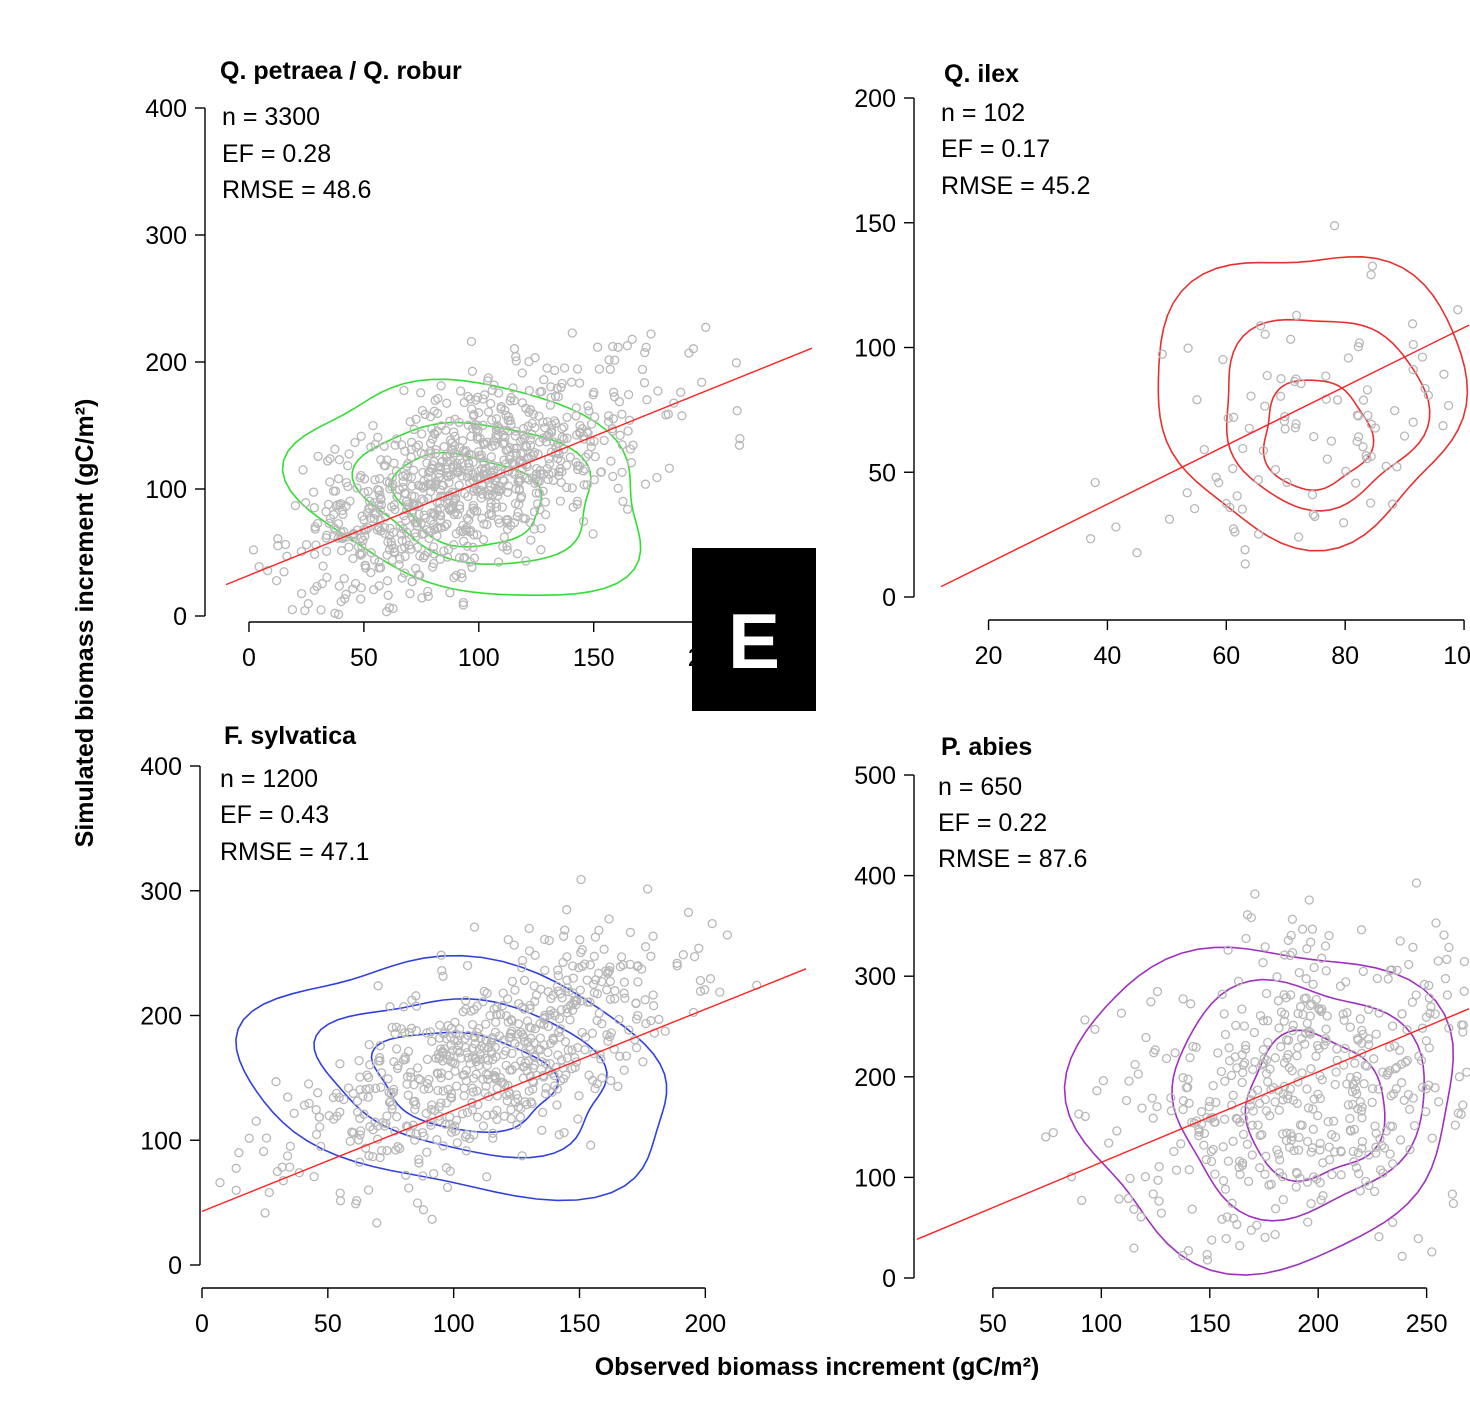  I want to click on x-tick-label: 100, so click(1101, 1324).